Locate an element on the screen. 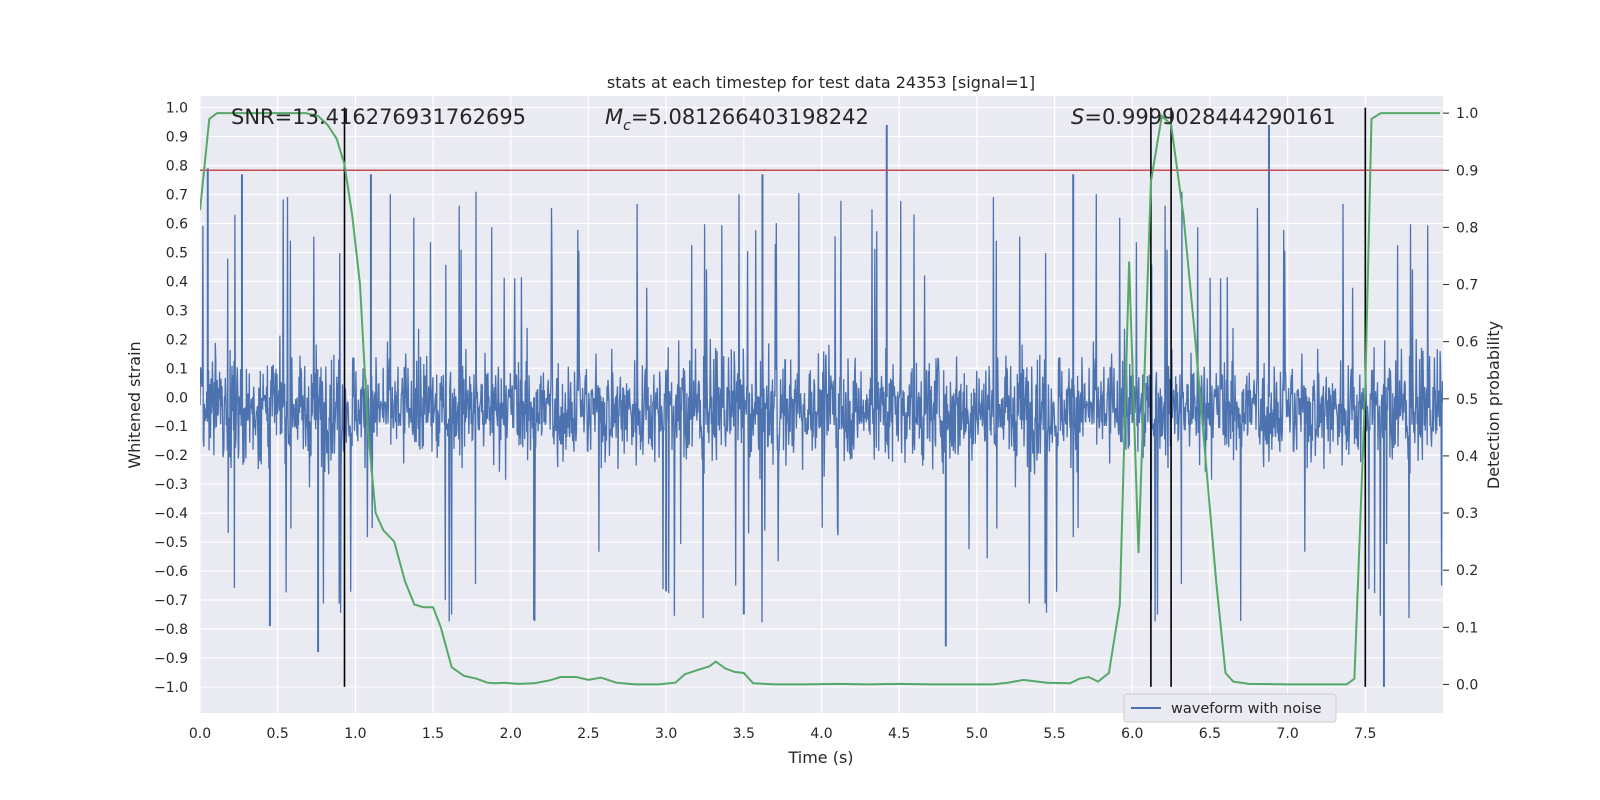 This screenshot has width=1600, height=800. x-tick-label: 3.5 is located at coordinates (744, 734).